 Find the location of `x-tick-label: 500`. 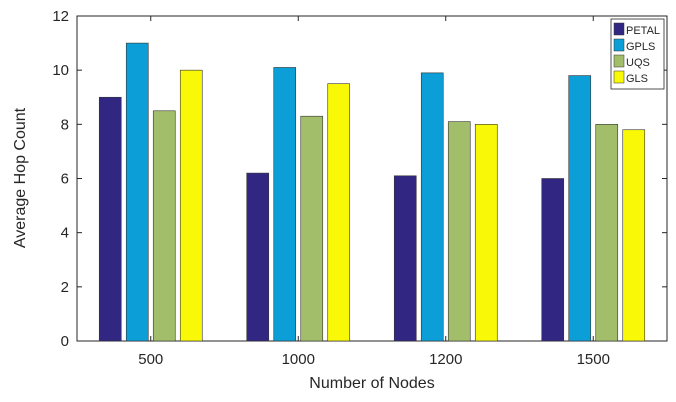

x-tick-label: 500 is located at coordinates (150, 359).